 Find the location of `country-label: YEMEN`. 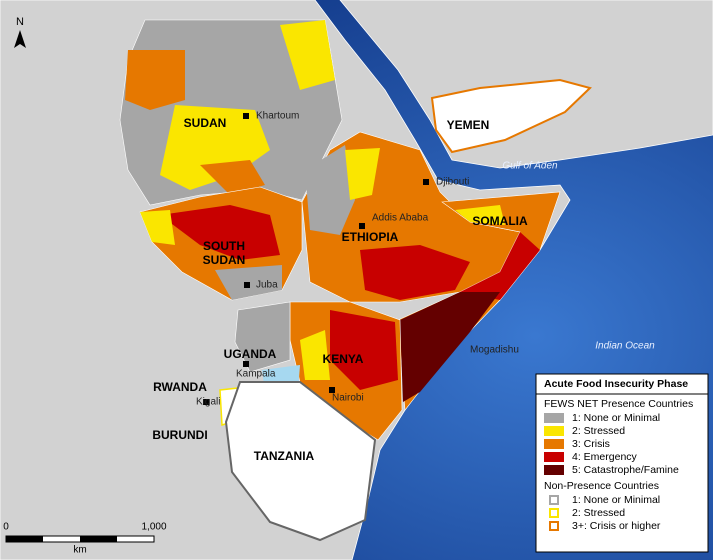

country-label: YEMEN is located at coordinates (468, 125).